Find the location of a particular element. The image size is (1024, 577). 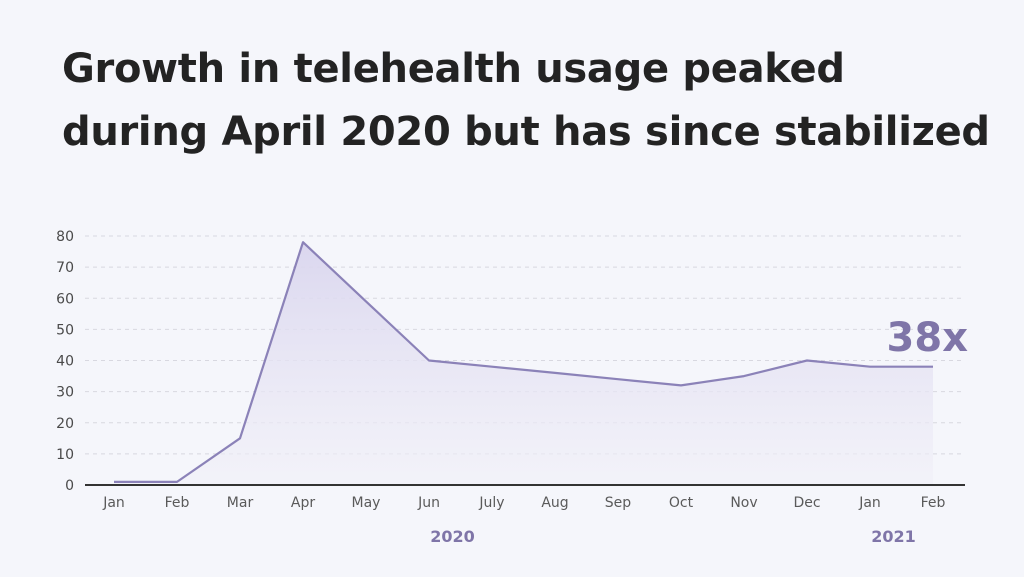

x-tick-label: Aug is located at coordinates (554, 503).